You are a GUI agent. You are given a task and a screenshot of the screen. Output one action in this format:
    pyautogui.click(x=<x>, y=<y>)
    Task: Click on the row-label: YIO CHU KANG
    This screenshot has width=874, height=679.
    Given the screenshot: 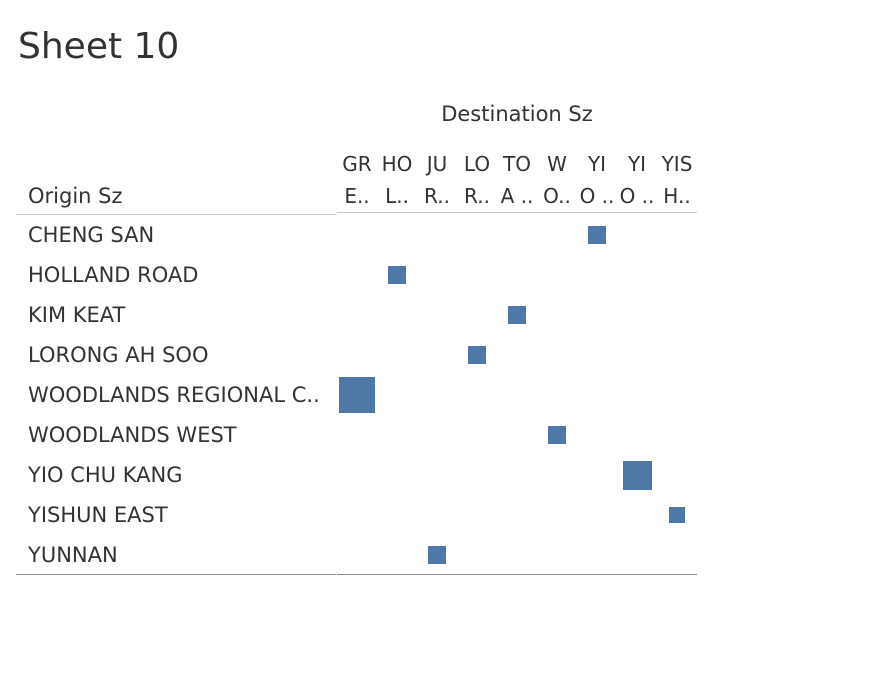 What is the action you would take?
    pyautogui.click(x=105, y=475)
    